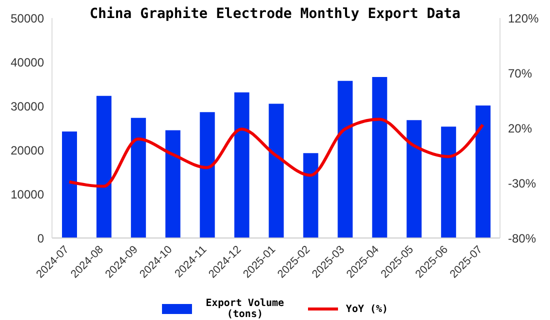  What do you see at coordinates (275, 14) in the screenshot?
I see `chart-title: China Graphite Electrode Monthly Export Data` at bounding box center [275, 14].